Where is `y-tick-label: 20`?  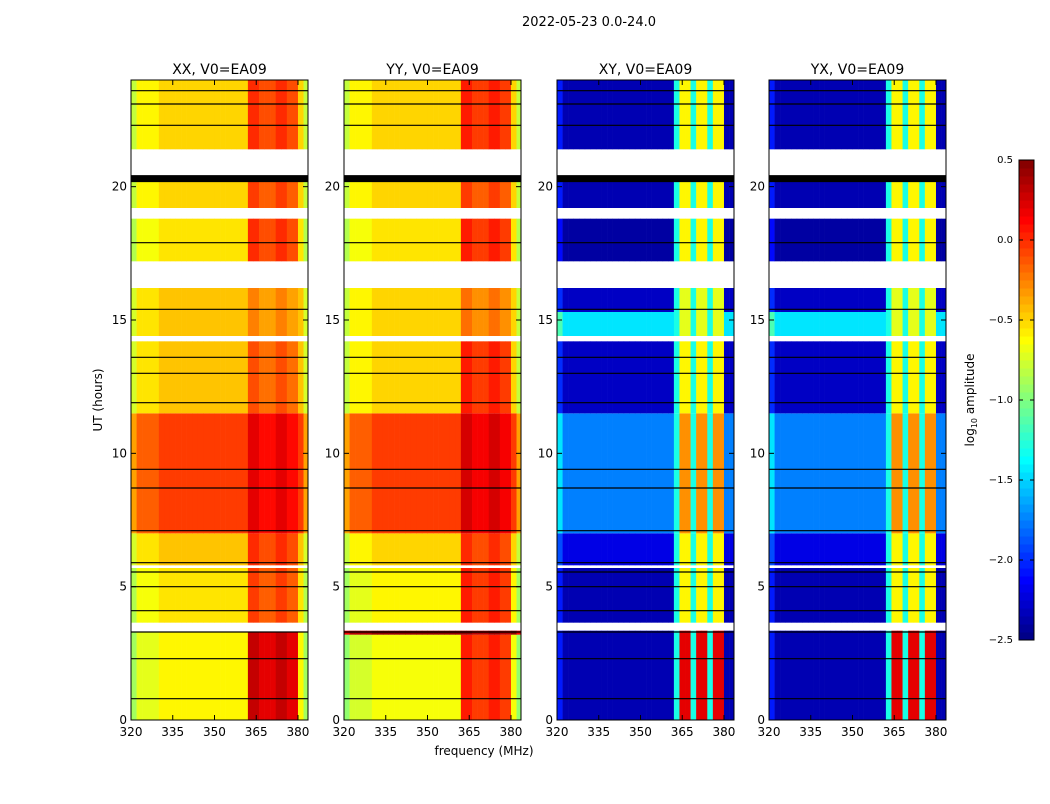 y-tick-label: 20 is located at coordinates (119, 187).